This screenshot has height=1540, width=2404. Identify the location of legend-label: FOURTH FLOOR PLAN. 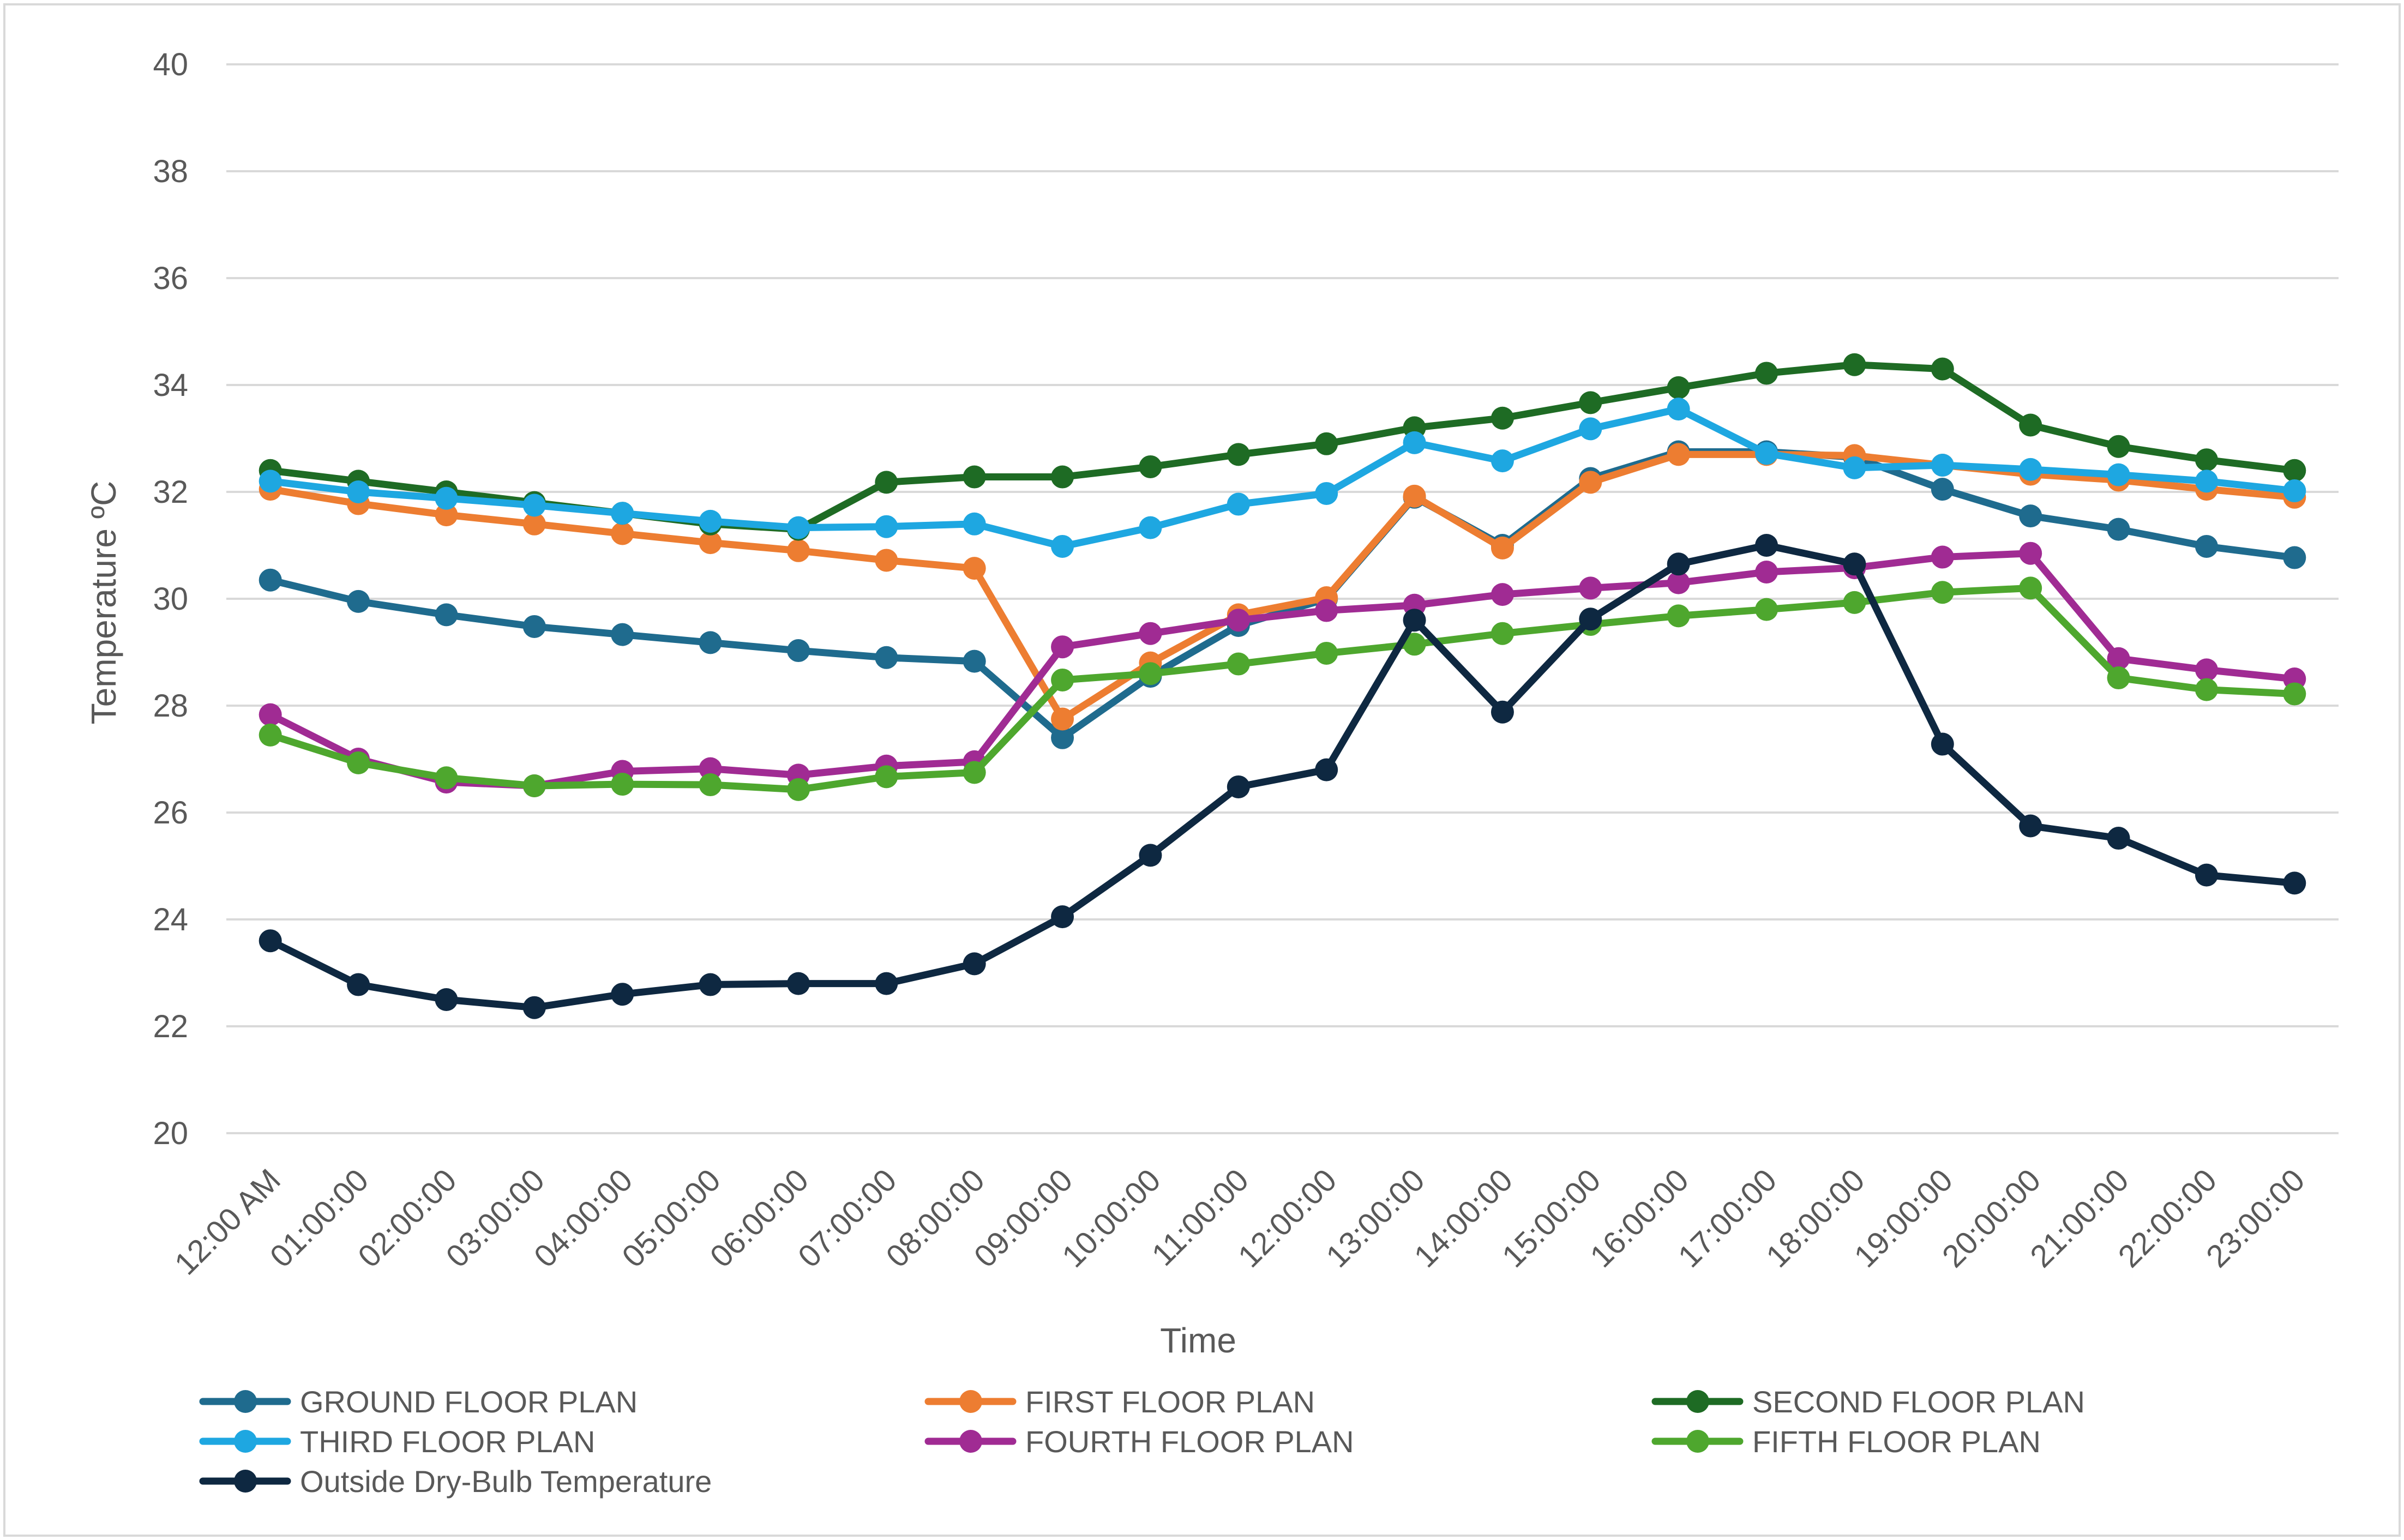
(1189, 1441).